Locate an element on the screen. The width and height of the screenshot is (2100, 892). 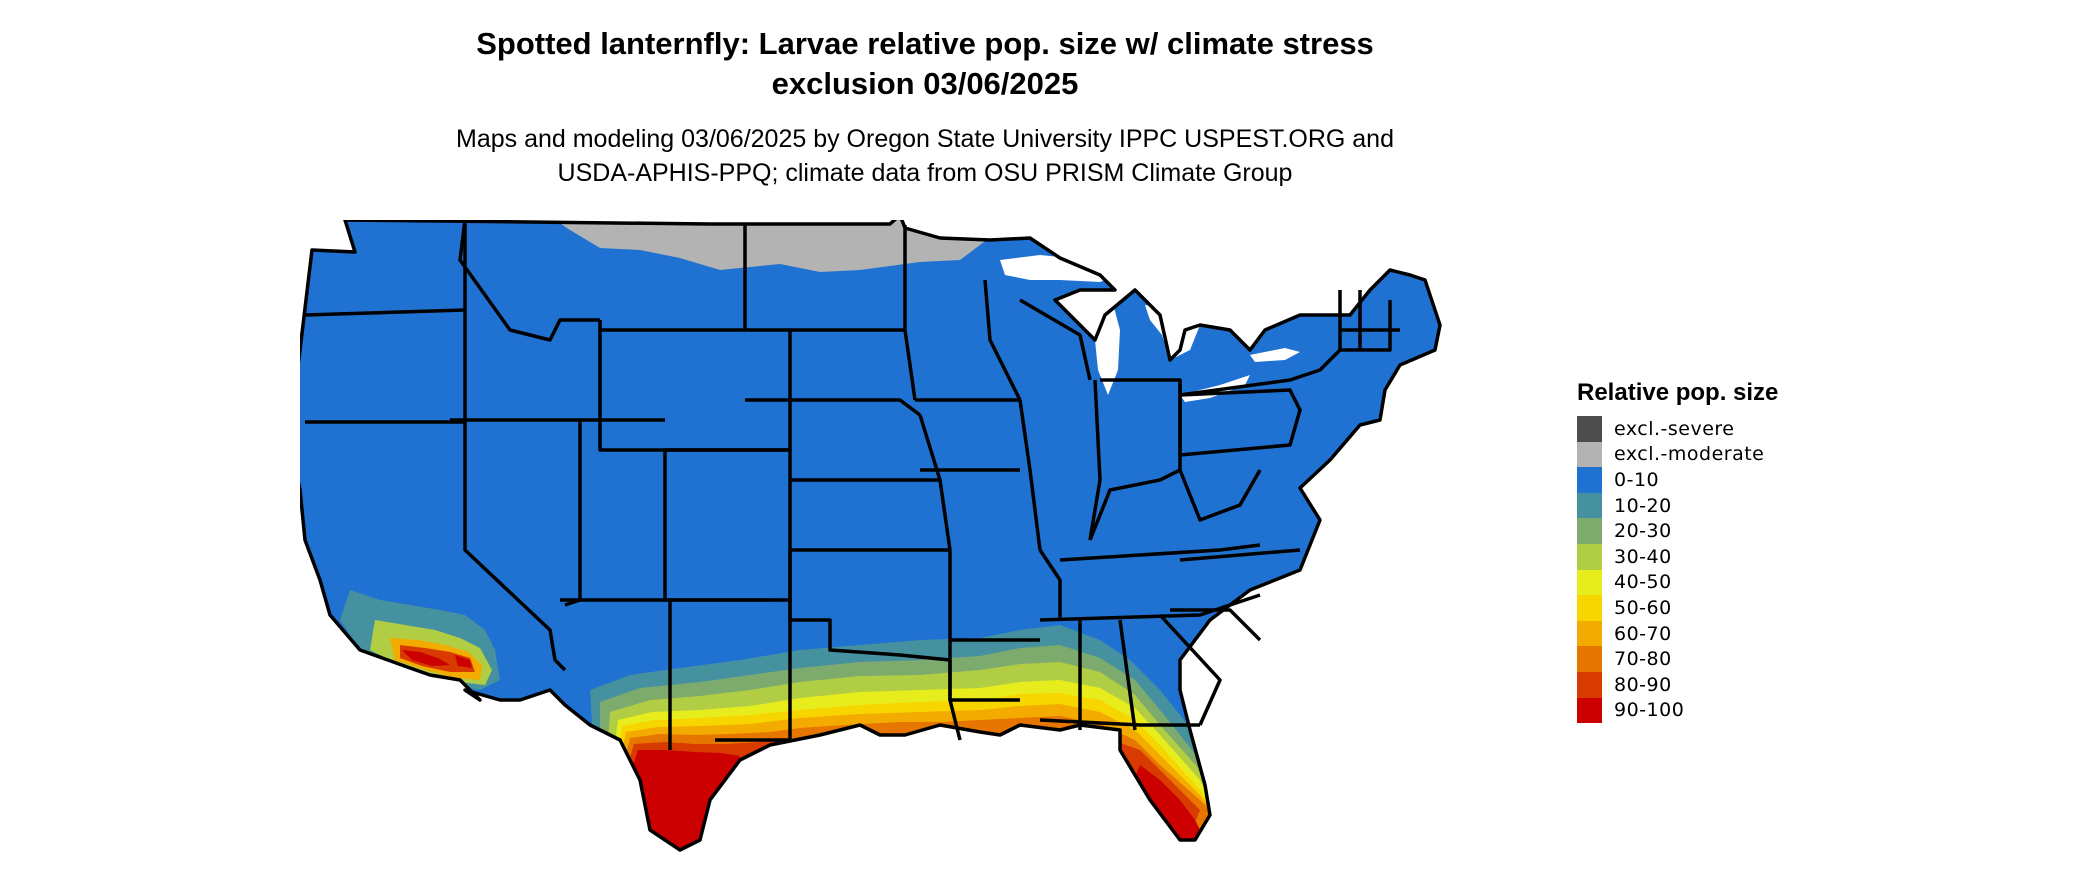
legend-item: 90-100 is located at coordinates (1727, 710).